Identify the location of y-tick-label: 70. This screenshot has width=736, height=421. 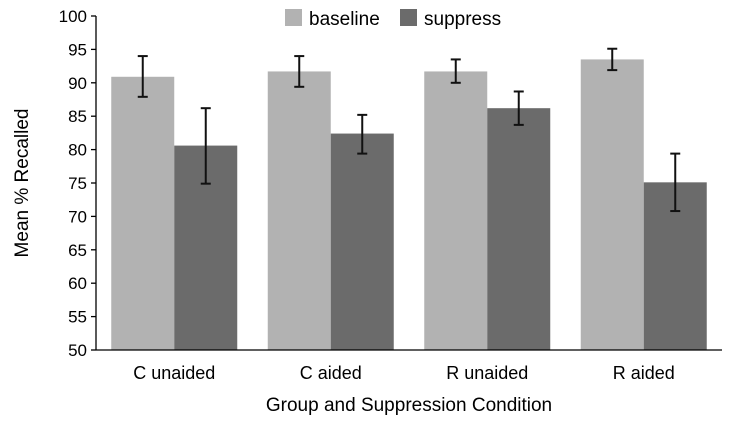
(77, 216).